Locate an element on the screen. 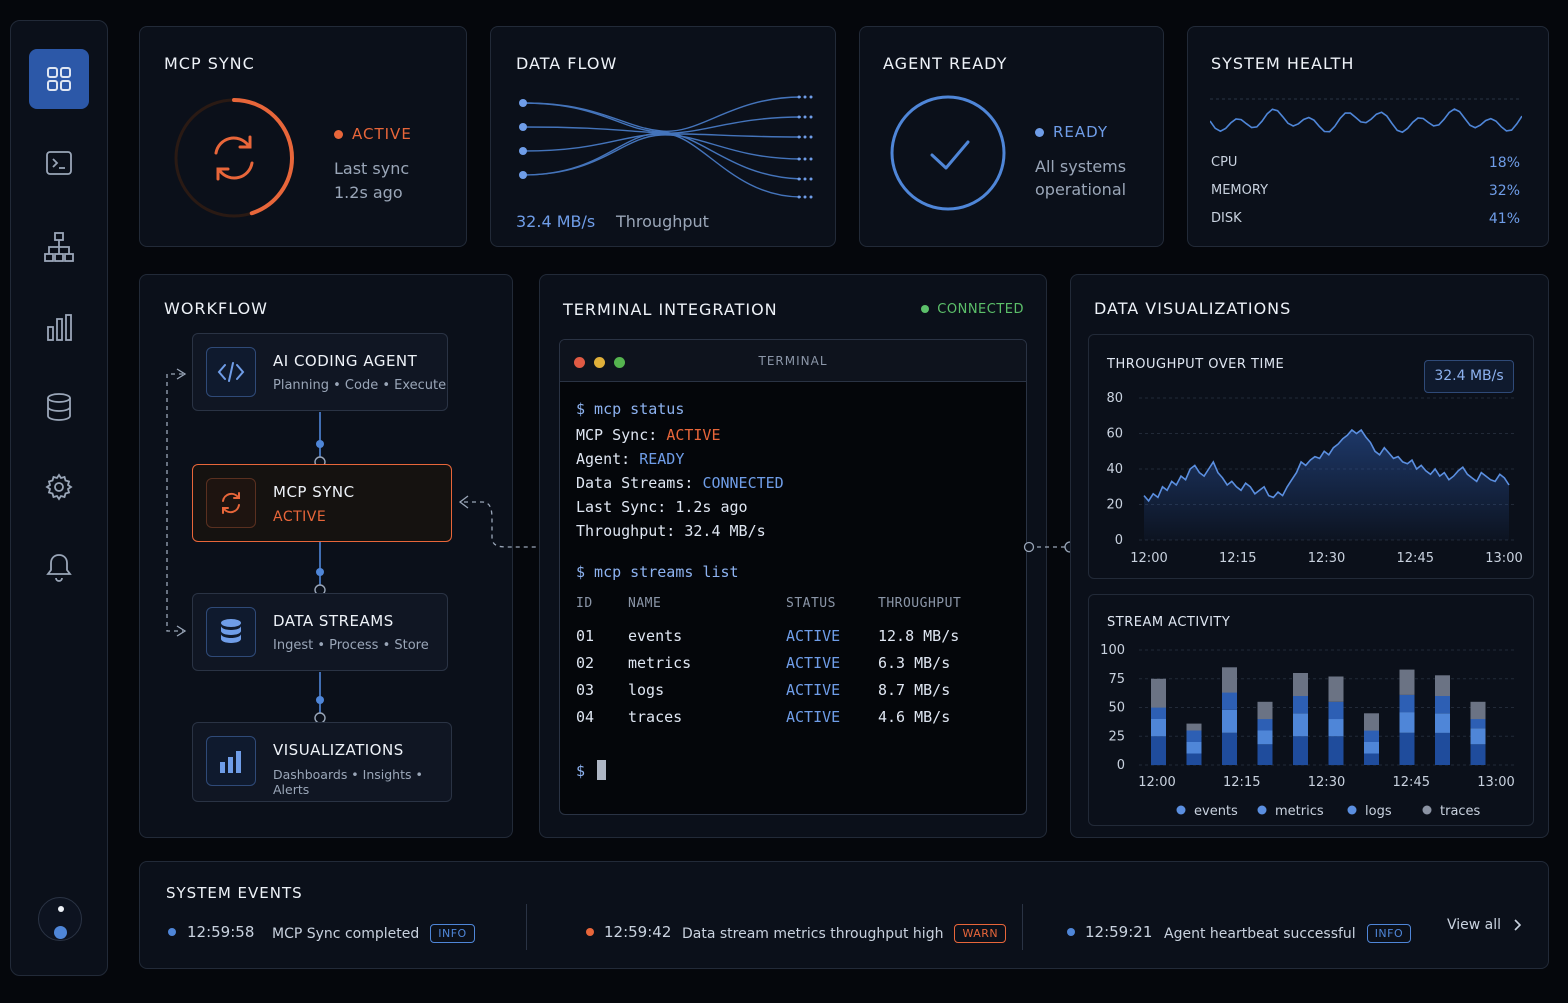 This screenshot has width=1568, height=1003. system-health-card: SYSTEM HEALTH CPU 18% MEMORY 32% DISK 41% is located at coordinates (1368, 136).